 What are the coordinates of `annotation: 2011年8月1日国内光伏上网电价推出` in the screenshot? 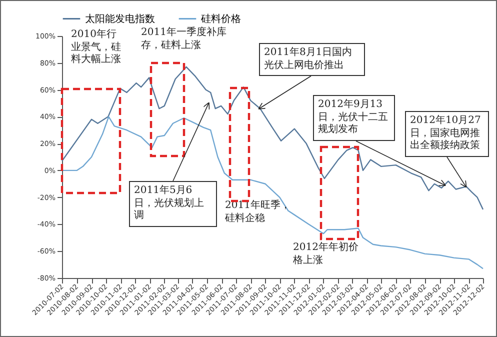 It's located at (312, 59).